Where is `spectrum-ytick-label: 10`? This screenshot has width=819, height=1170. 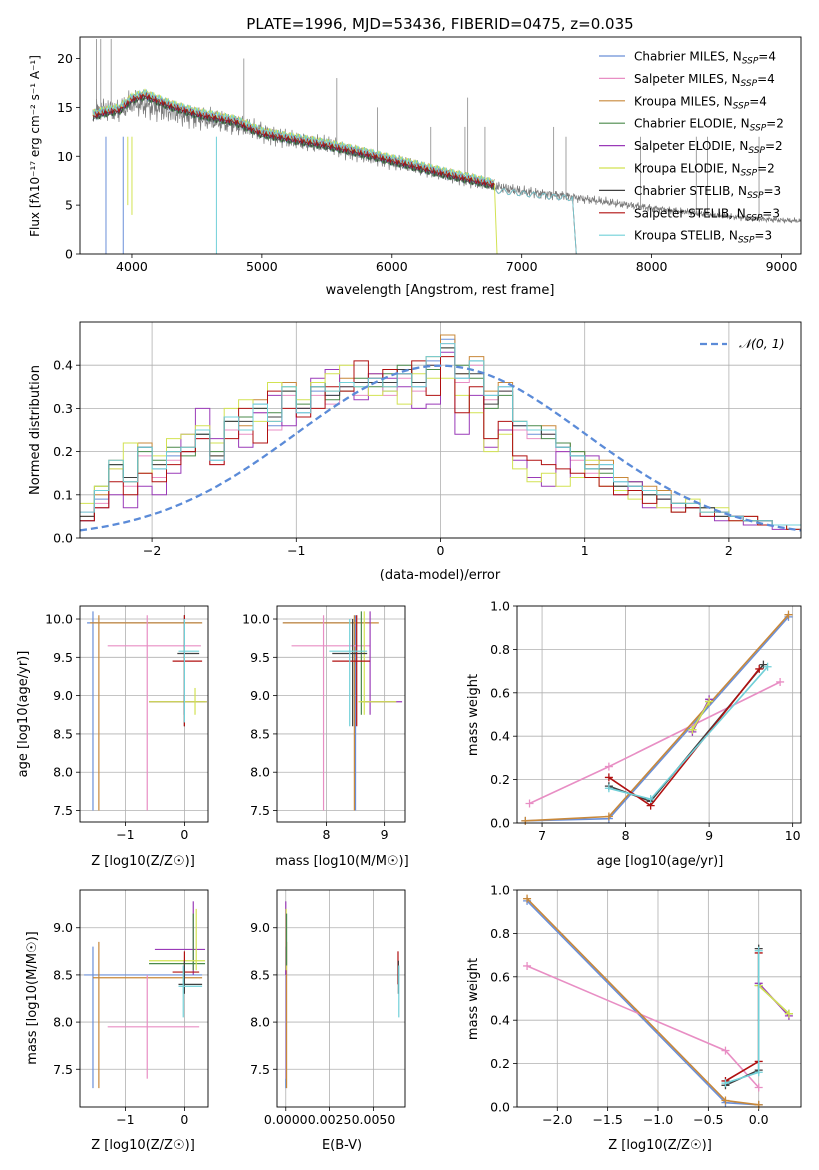 spectrum-ytick-label: 10 is located at coordinates (65, 156).